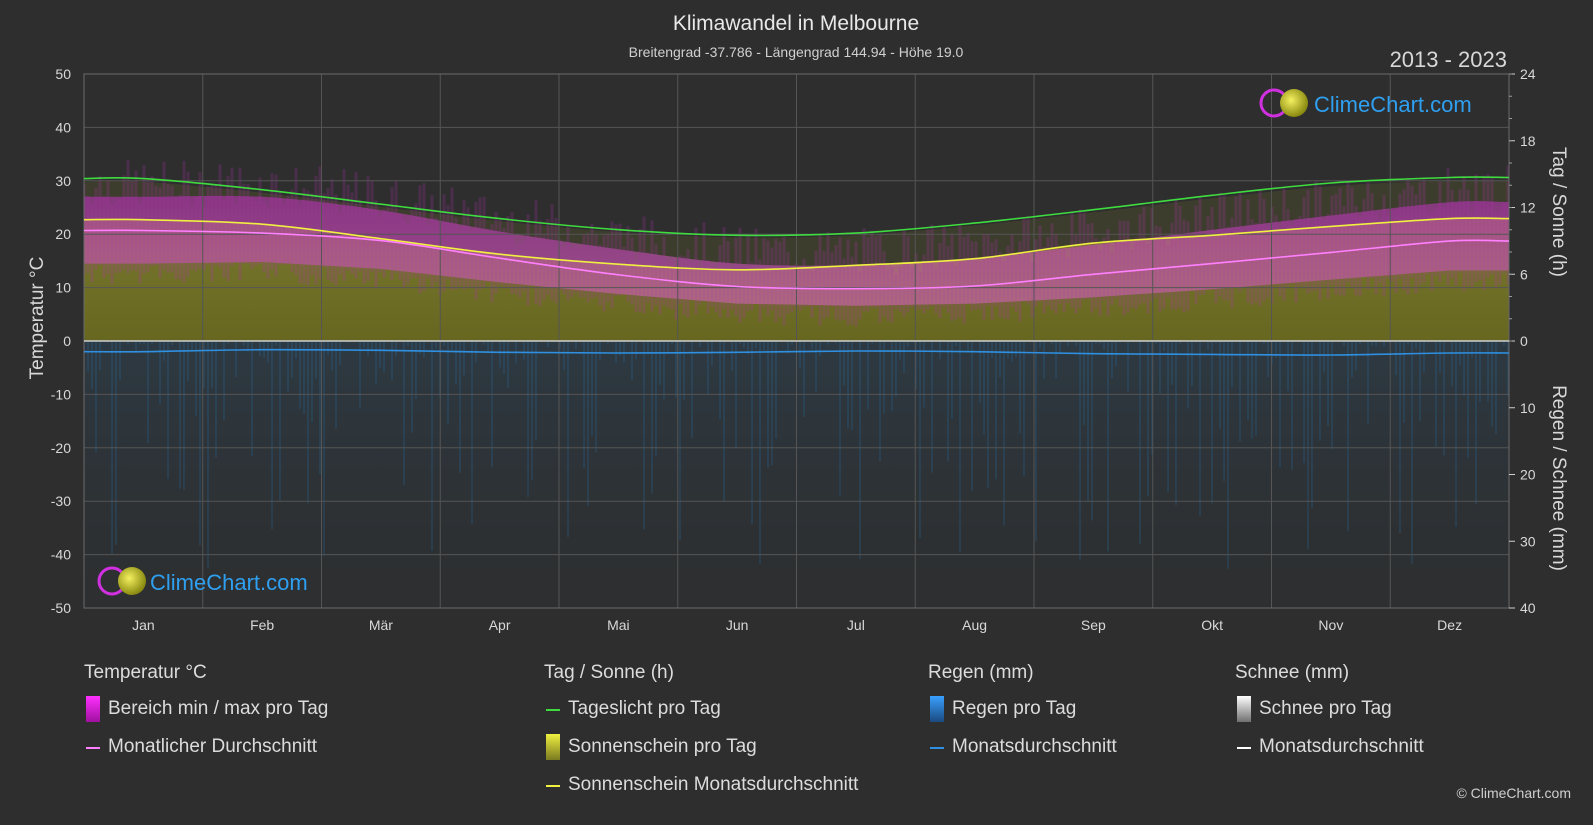 The height and width of the screenshot is (825, 1593). I want to click on left-tick-label: -40, so click(61, 555).